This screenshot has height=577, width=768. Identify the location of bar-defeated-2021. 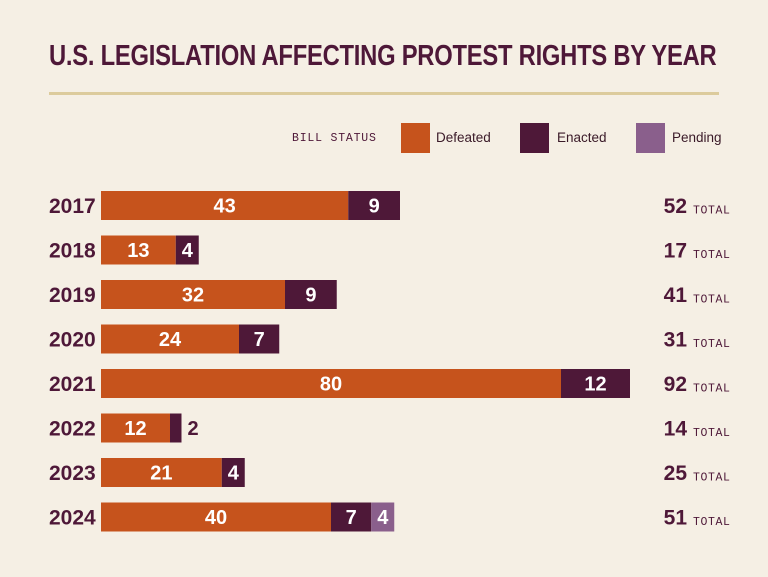
(331, 383).